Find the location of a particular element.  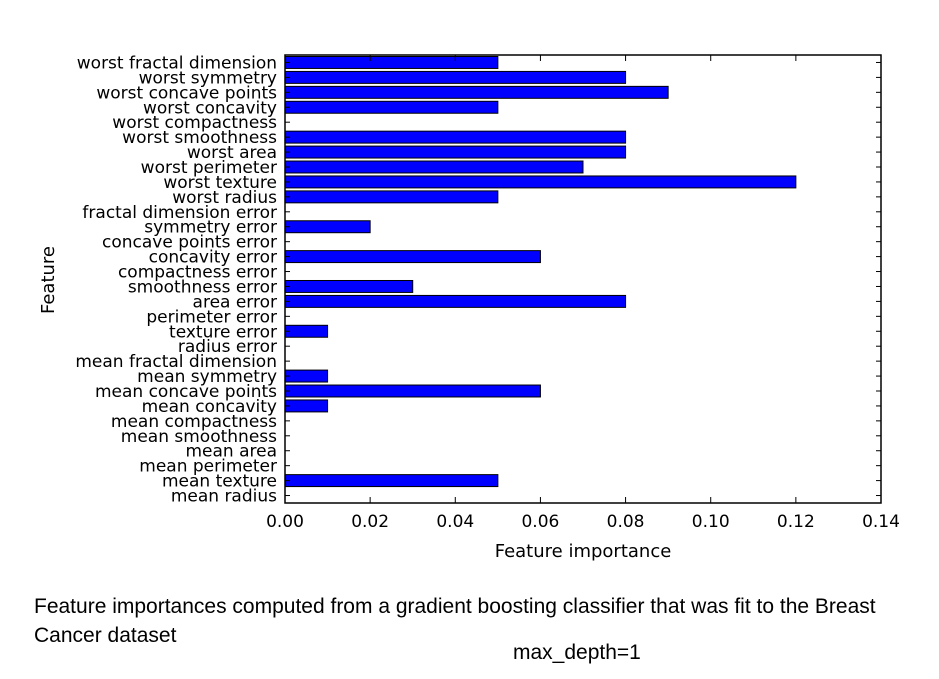

x-tick-label: 0.02 is located at coordinates (370, 522).